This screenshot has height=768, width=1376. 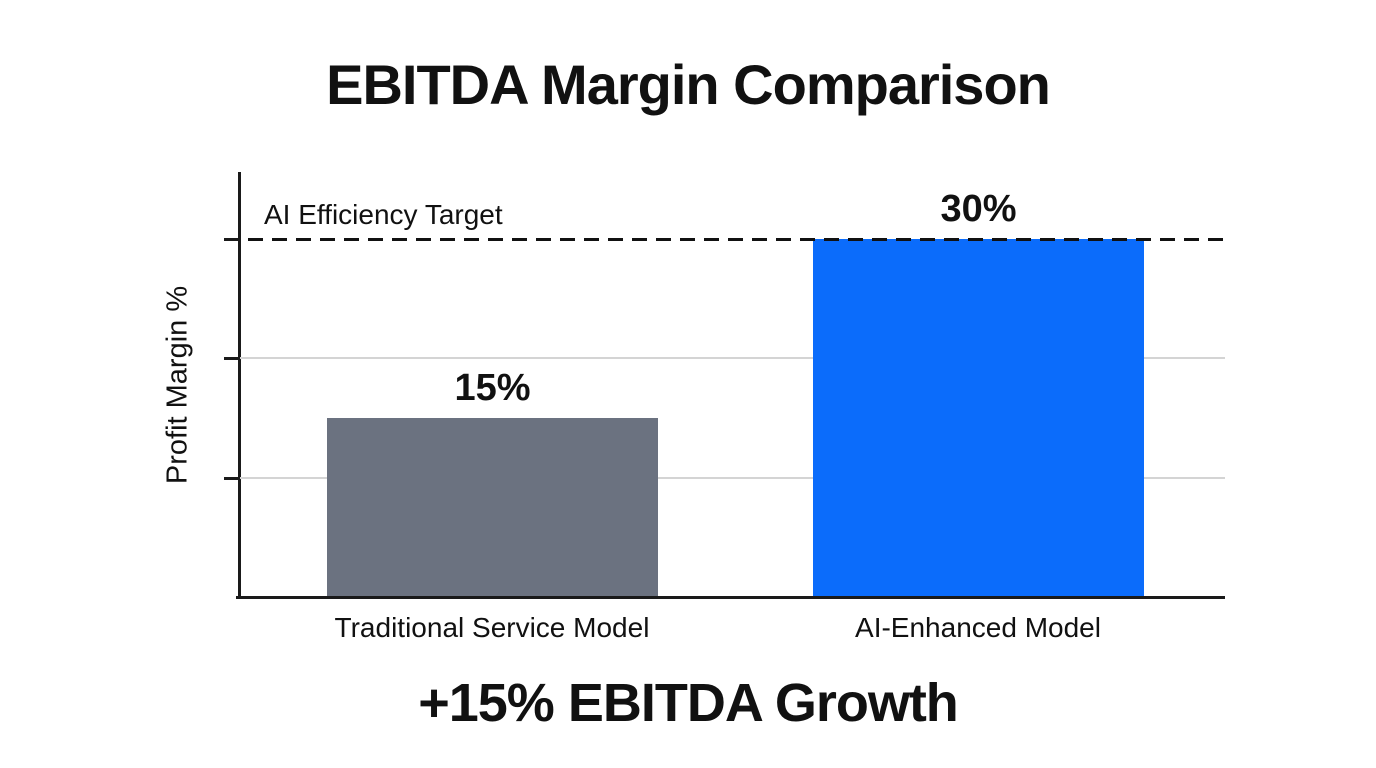 I want to click on bar-ai-enhanced, so click(x=978, y=417).